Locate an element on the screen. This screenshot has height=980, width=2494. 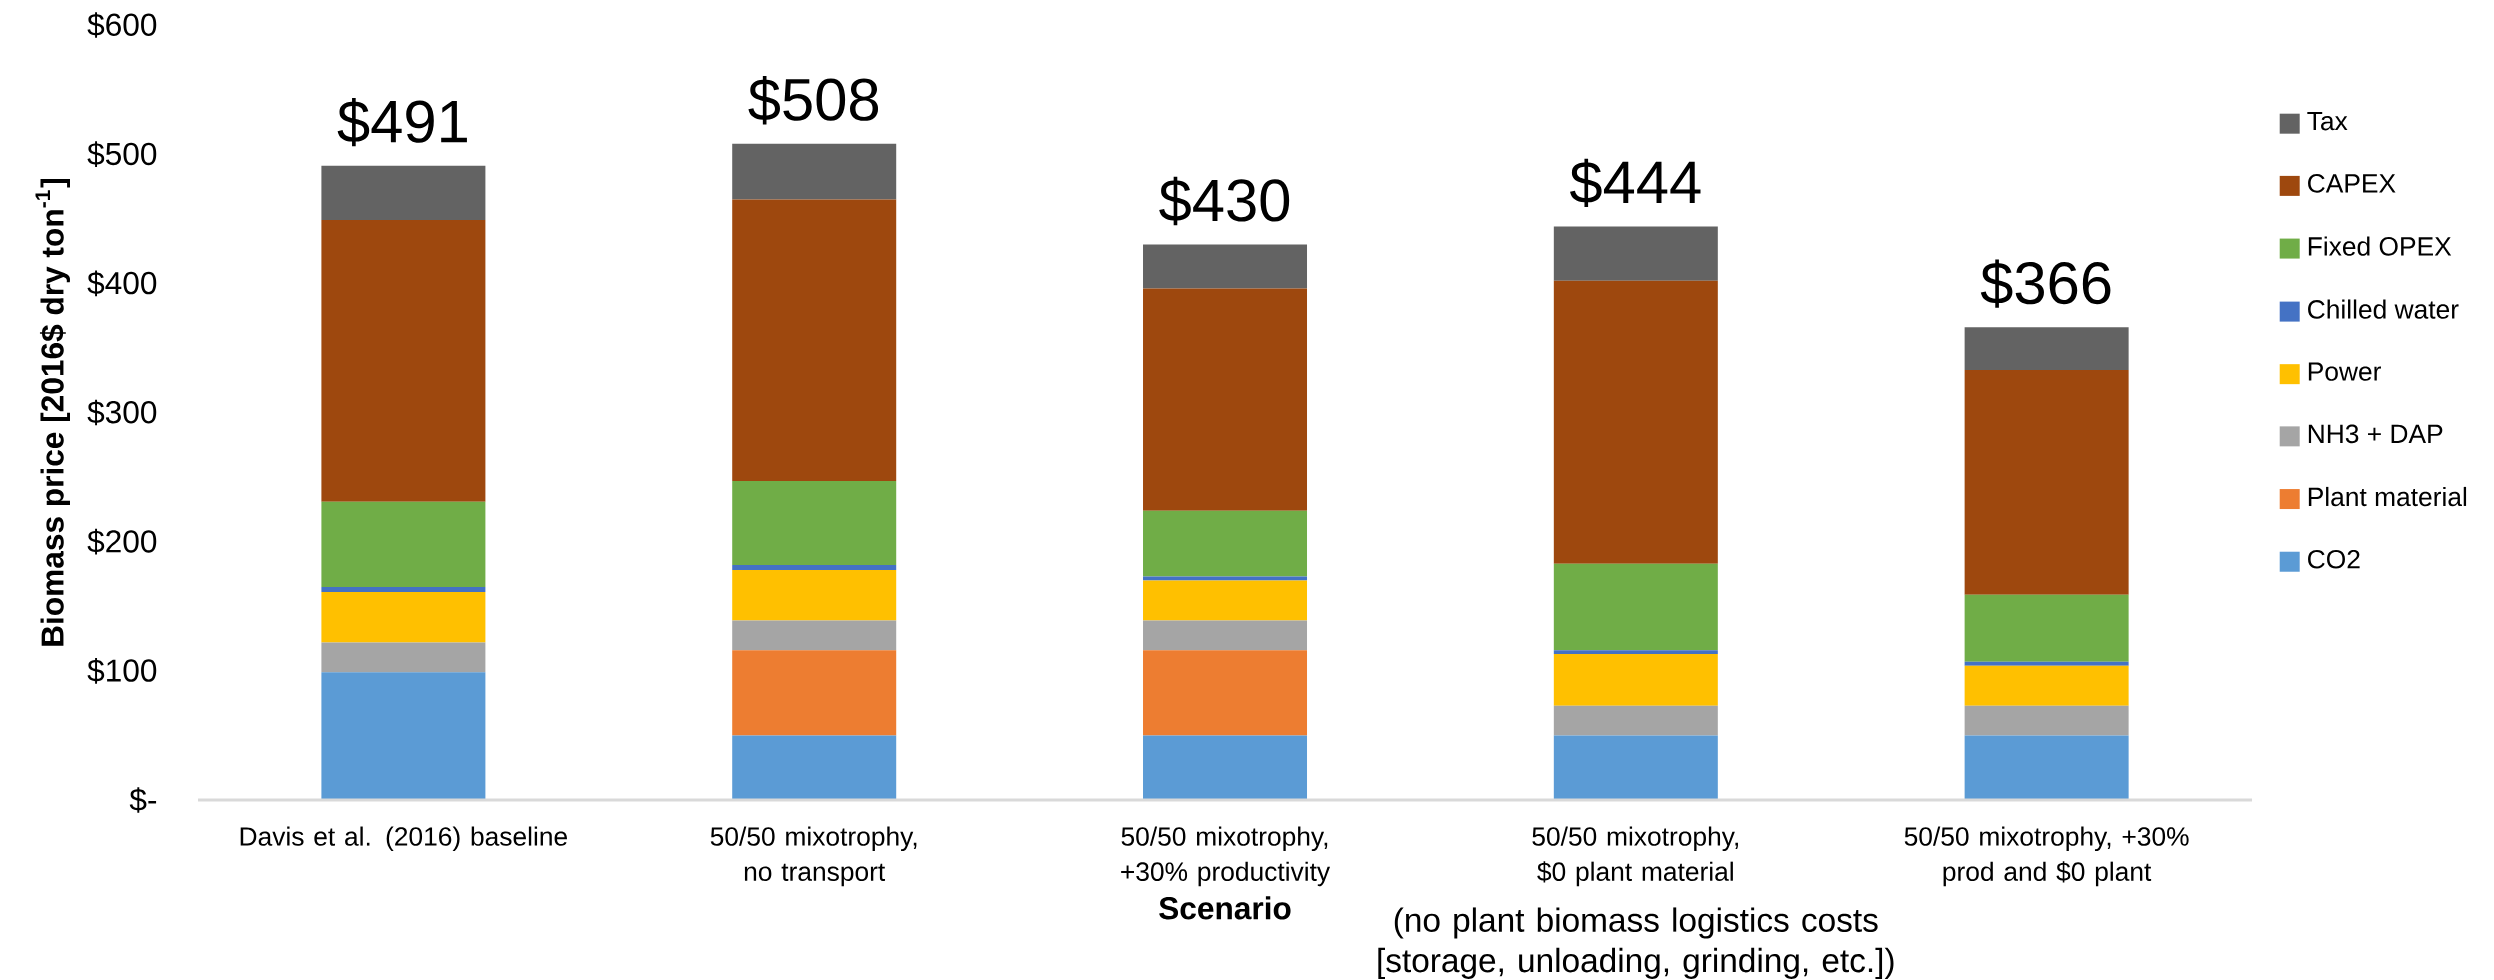
total-label: $430 is located at coordinates (1224, 201).